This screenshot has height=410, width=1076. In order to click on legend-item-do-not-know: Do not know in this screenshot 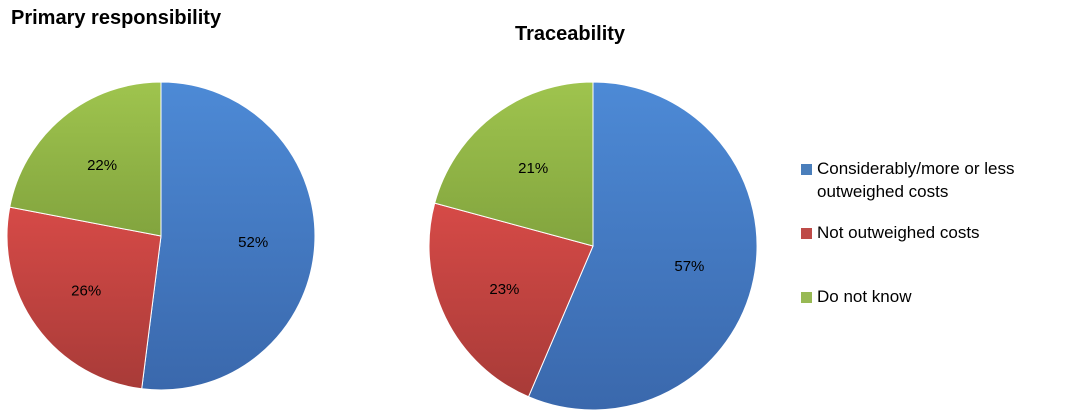, I will do `click(936, 297)`.